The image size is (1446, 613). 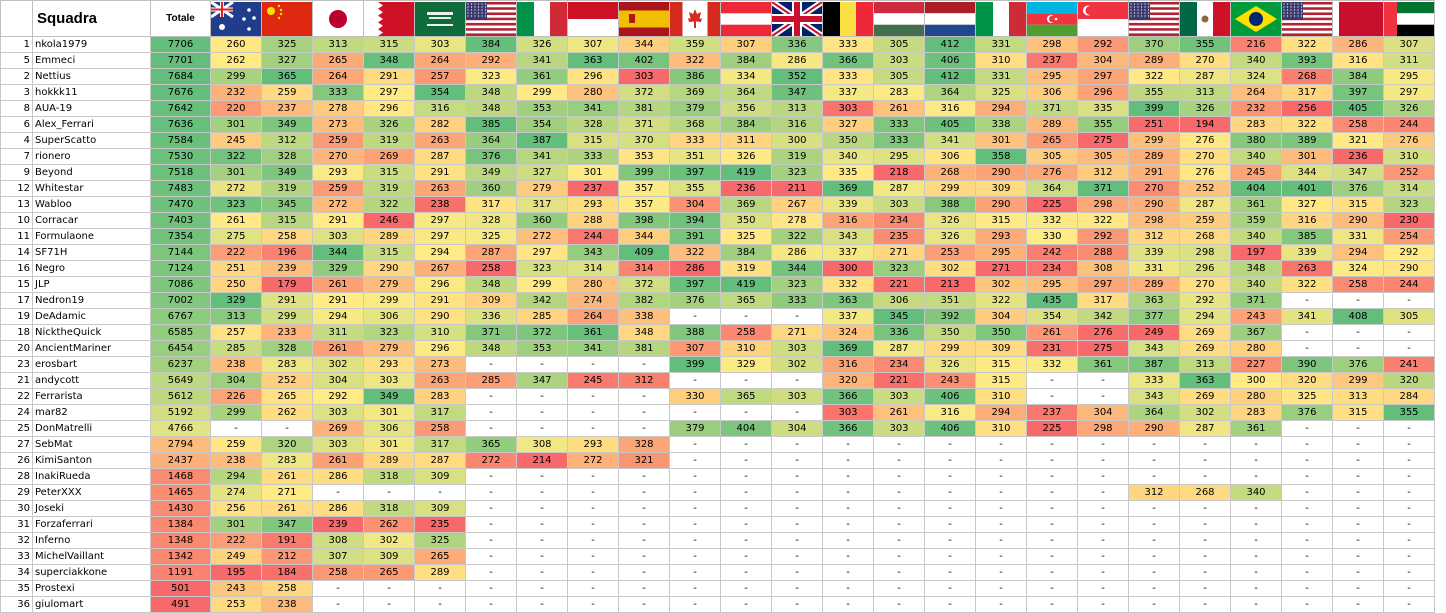 What do you see at coordinates (180, 540) in the screenshot?
I see `total-cell: 1348` at bounding box center [180, 540].